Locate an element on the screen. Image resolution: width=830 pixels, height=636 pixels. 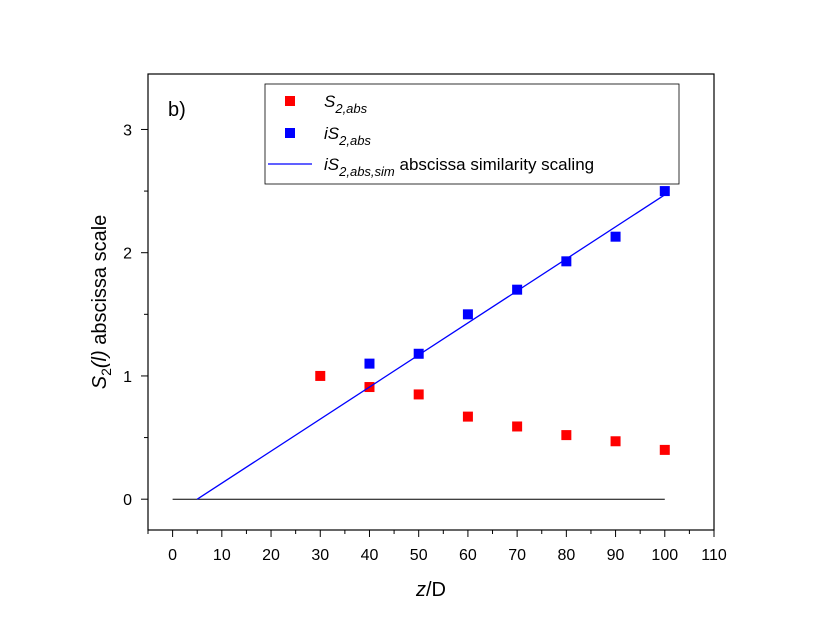
legend-label-sub: 2,abs,sim is located at coordinates (366, 171).